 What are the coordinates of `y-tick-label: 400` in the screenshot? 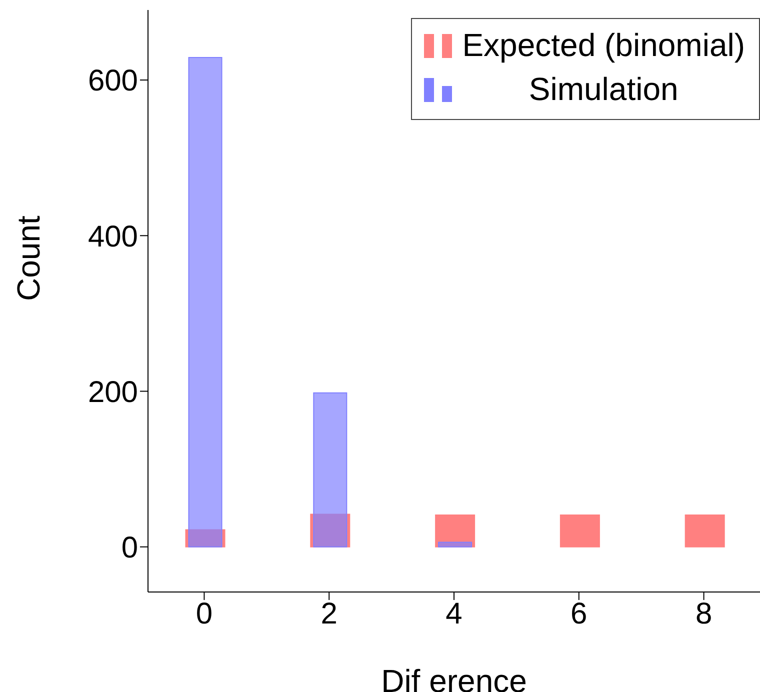 It's located at (113, 237).